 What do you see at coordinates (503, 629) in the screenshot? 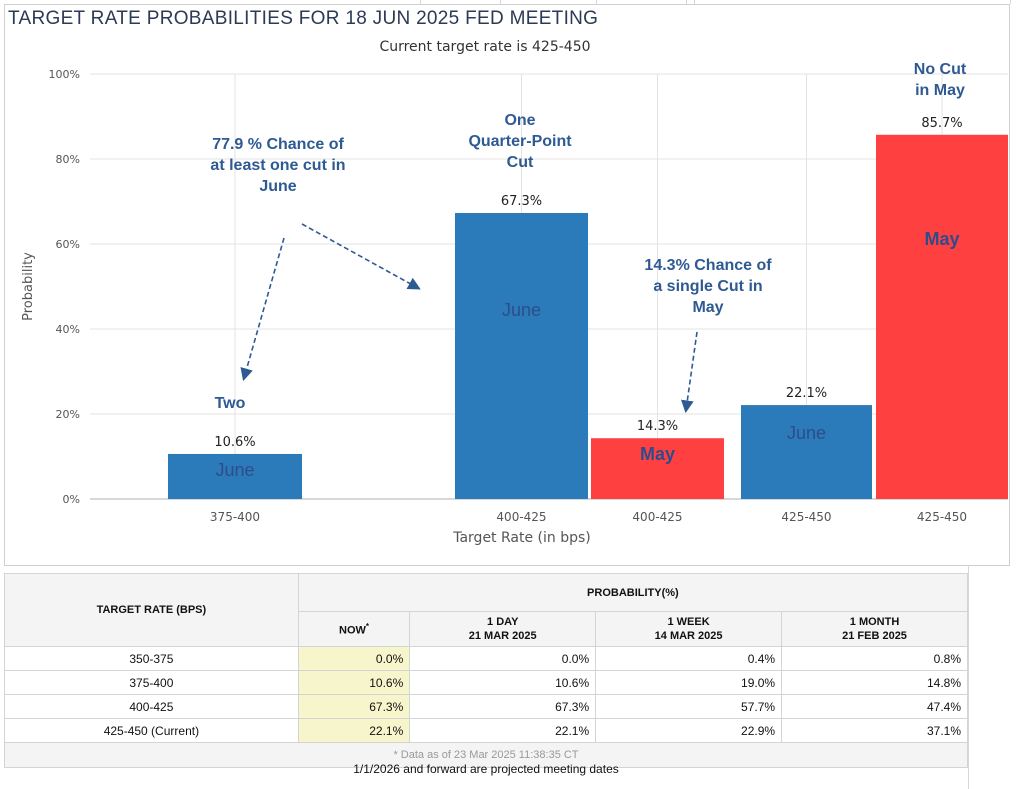
I see `header-1-day: 1 DAY 21 MAR 2025` at bounding box center [503, 629].